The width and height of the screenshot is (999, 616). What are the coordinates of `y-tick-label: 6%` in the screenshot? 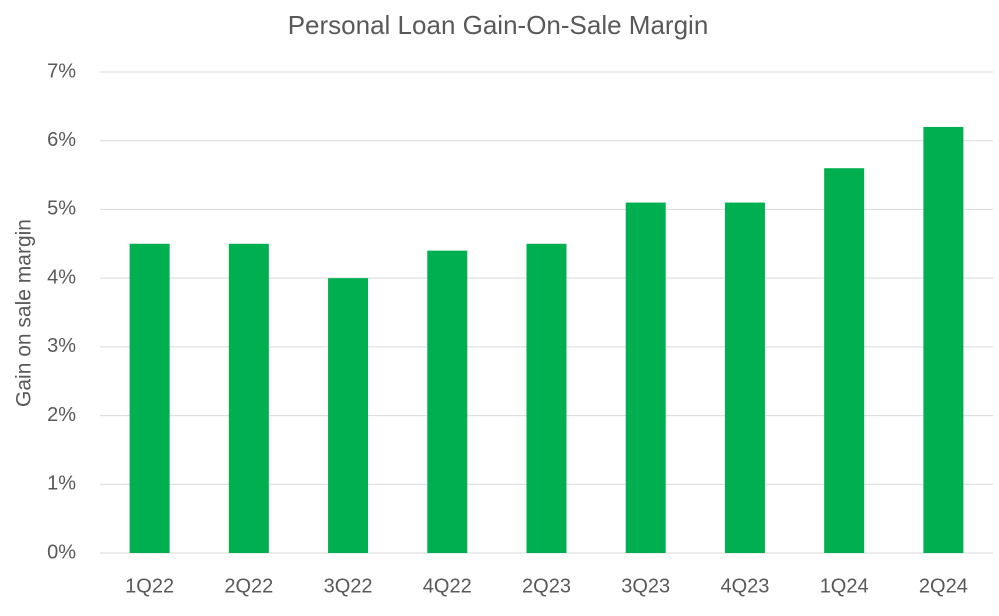 It's located at (61, 140).